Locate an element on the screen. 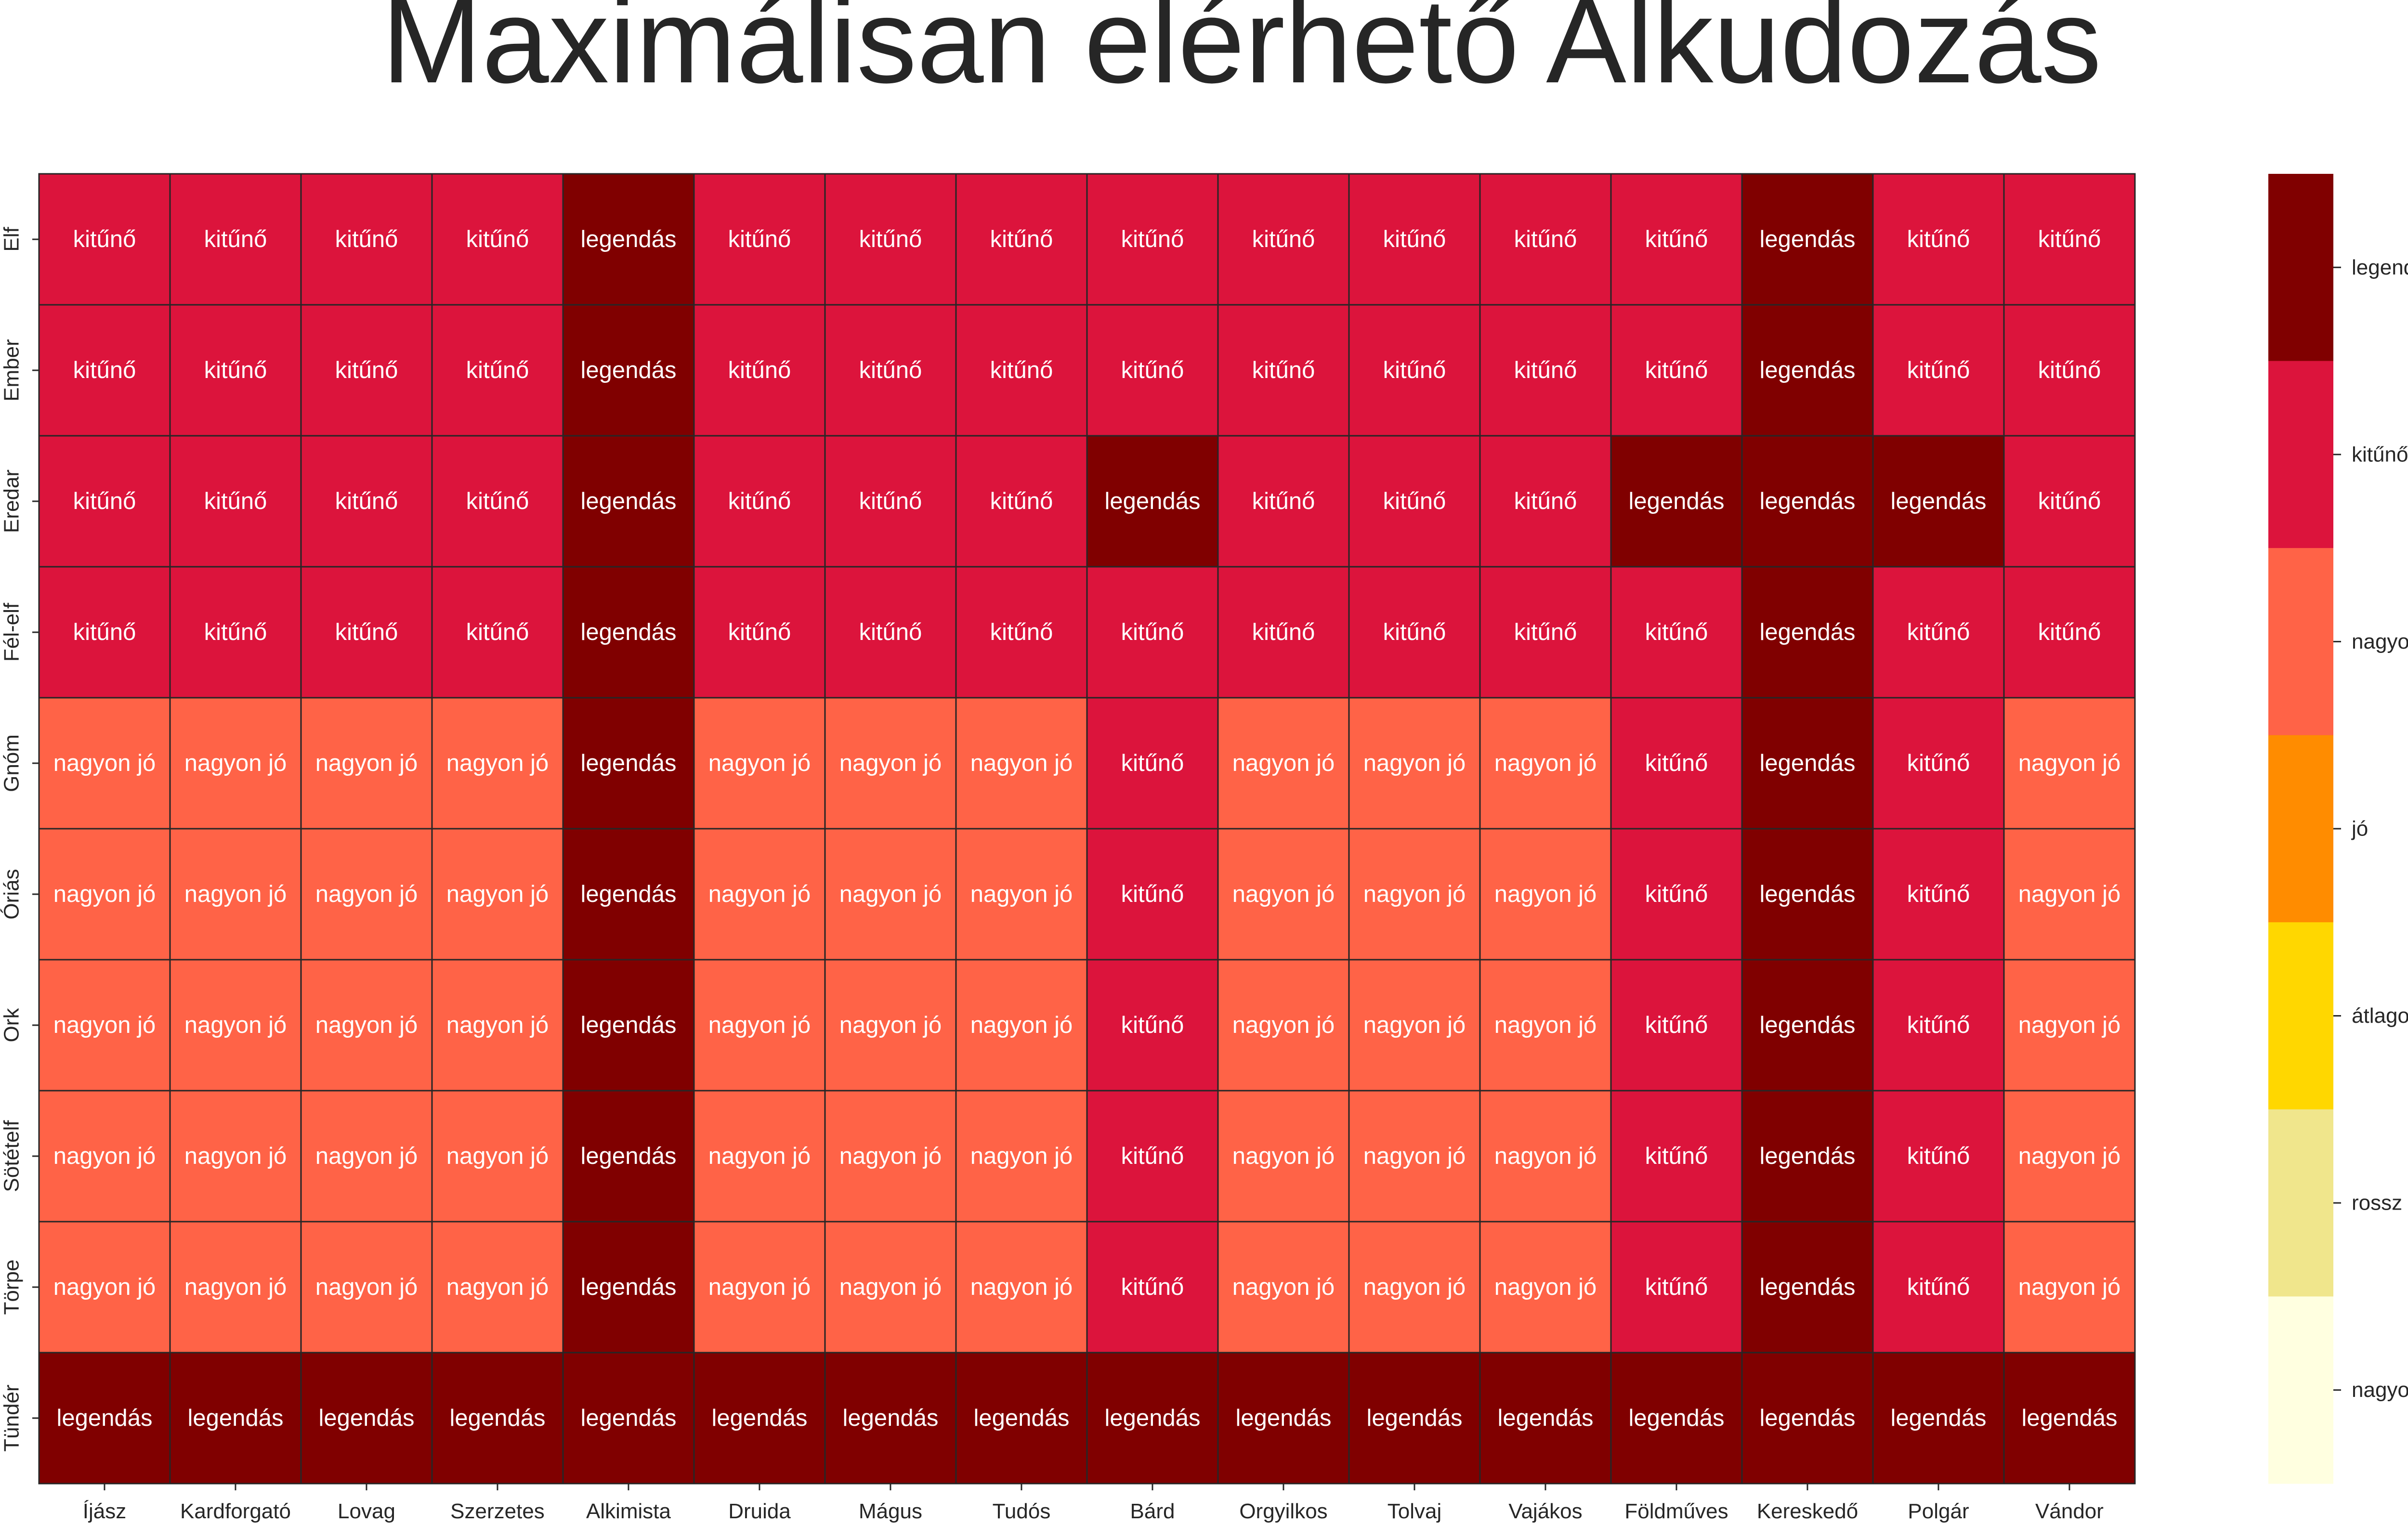 The width and height of the screenshot is (2408, 1525). x-tick-label: Vándor is located at coordinates (2069, 1511).